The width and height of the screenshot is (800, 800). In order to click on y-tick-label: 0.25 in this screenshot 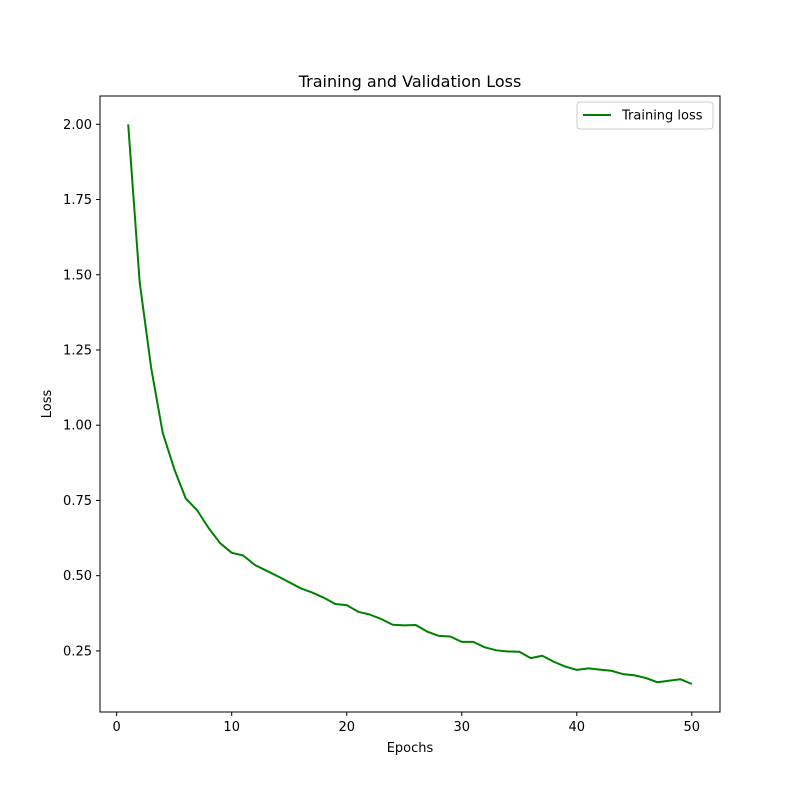, I will do `click(77, 651)`.